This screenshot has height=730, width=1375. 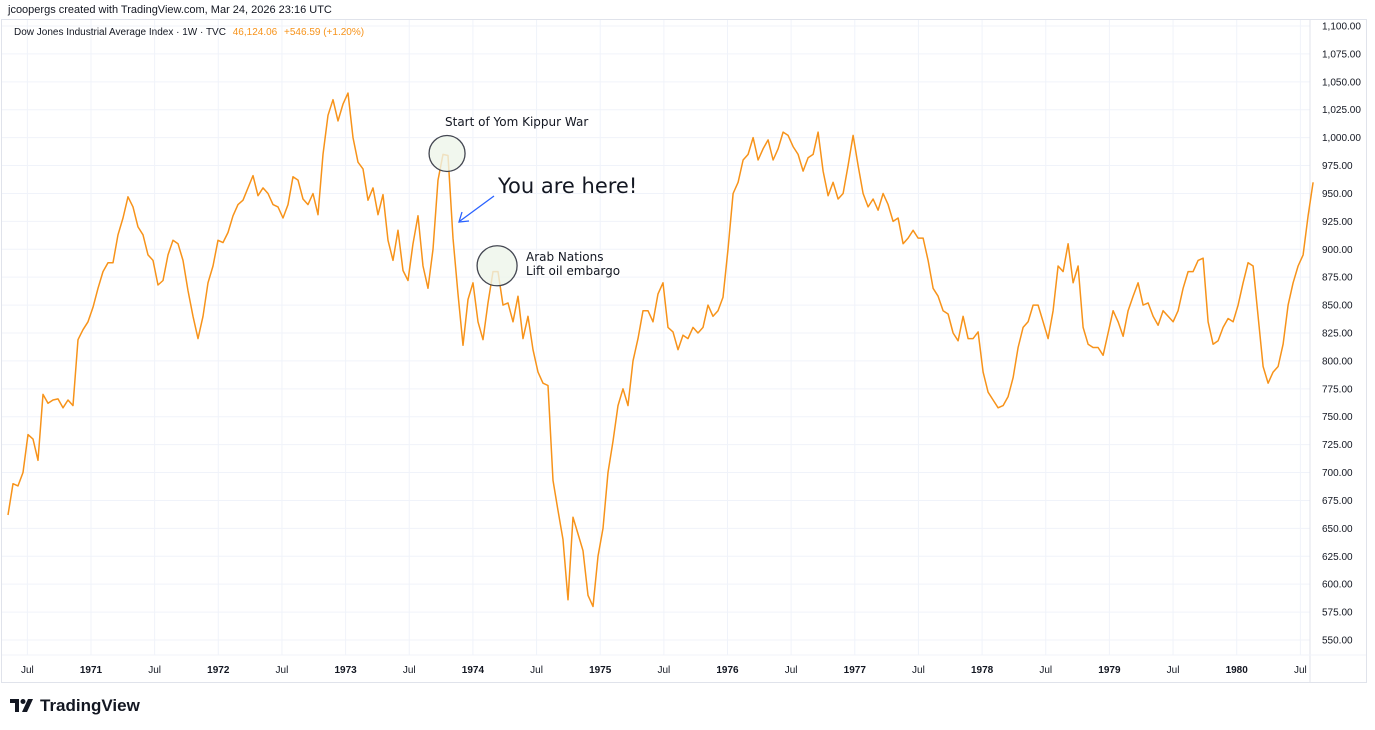 What do you see at coordinates (1341, 54) in the screenshot?
I see `y-tick-label: 1,075.00` at bounding box center [1341, 54].